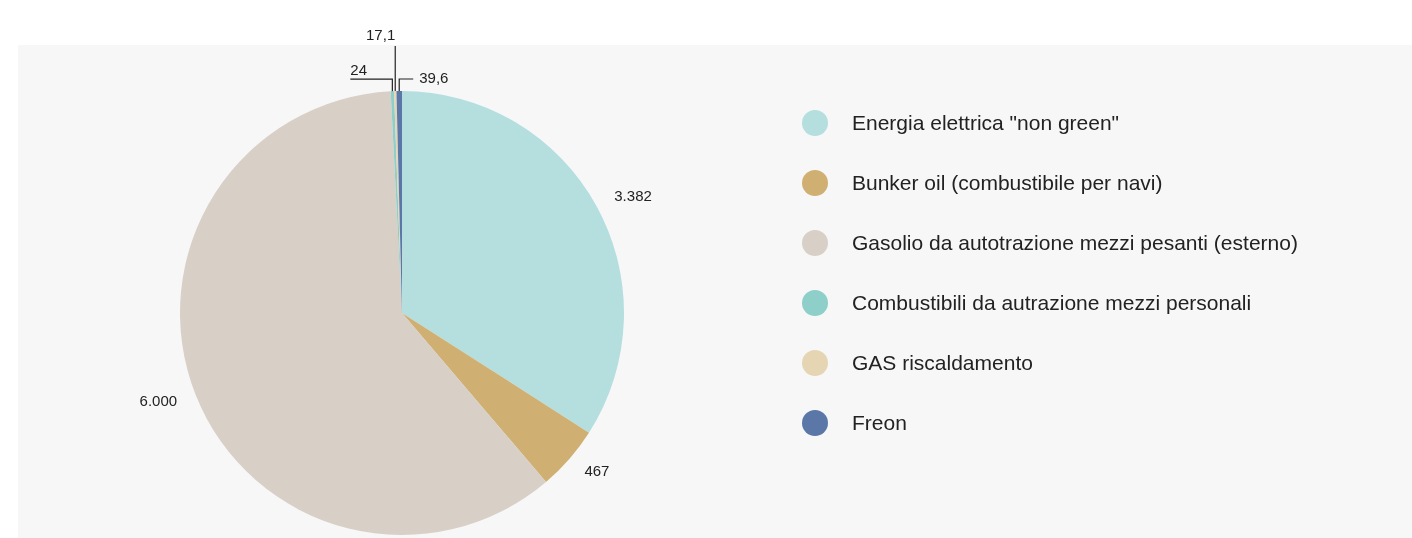 The height and width of the screenshot is (538, 1412). I want to click on legend-label: Bunker oil (combustibile per navi), so click(1007, 183).